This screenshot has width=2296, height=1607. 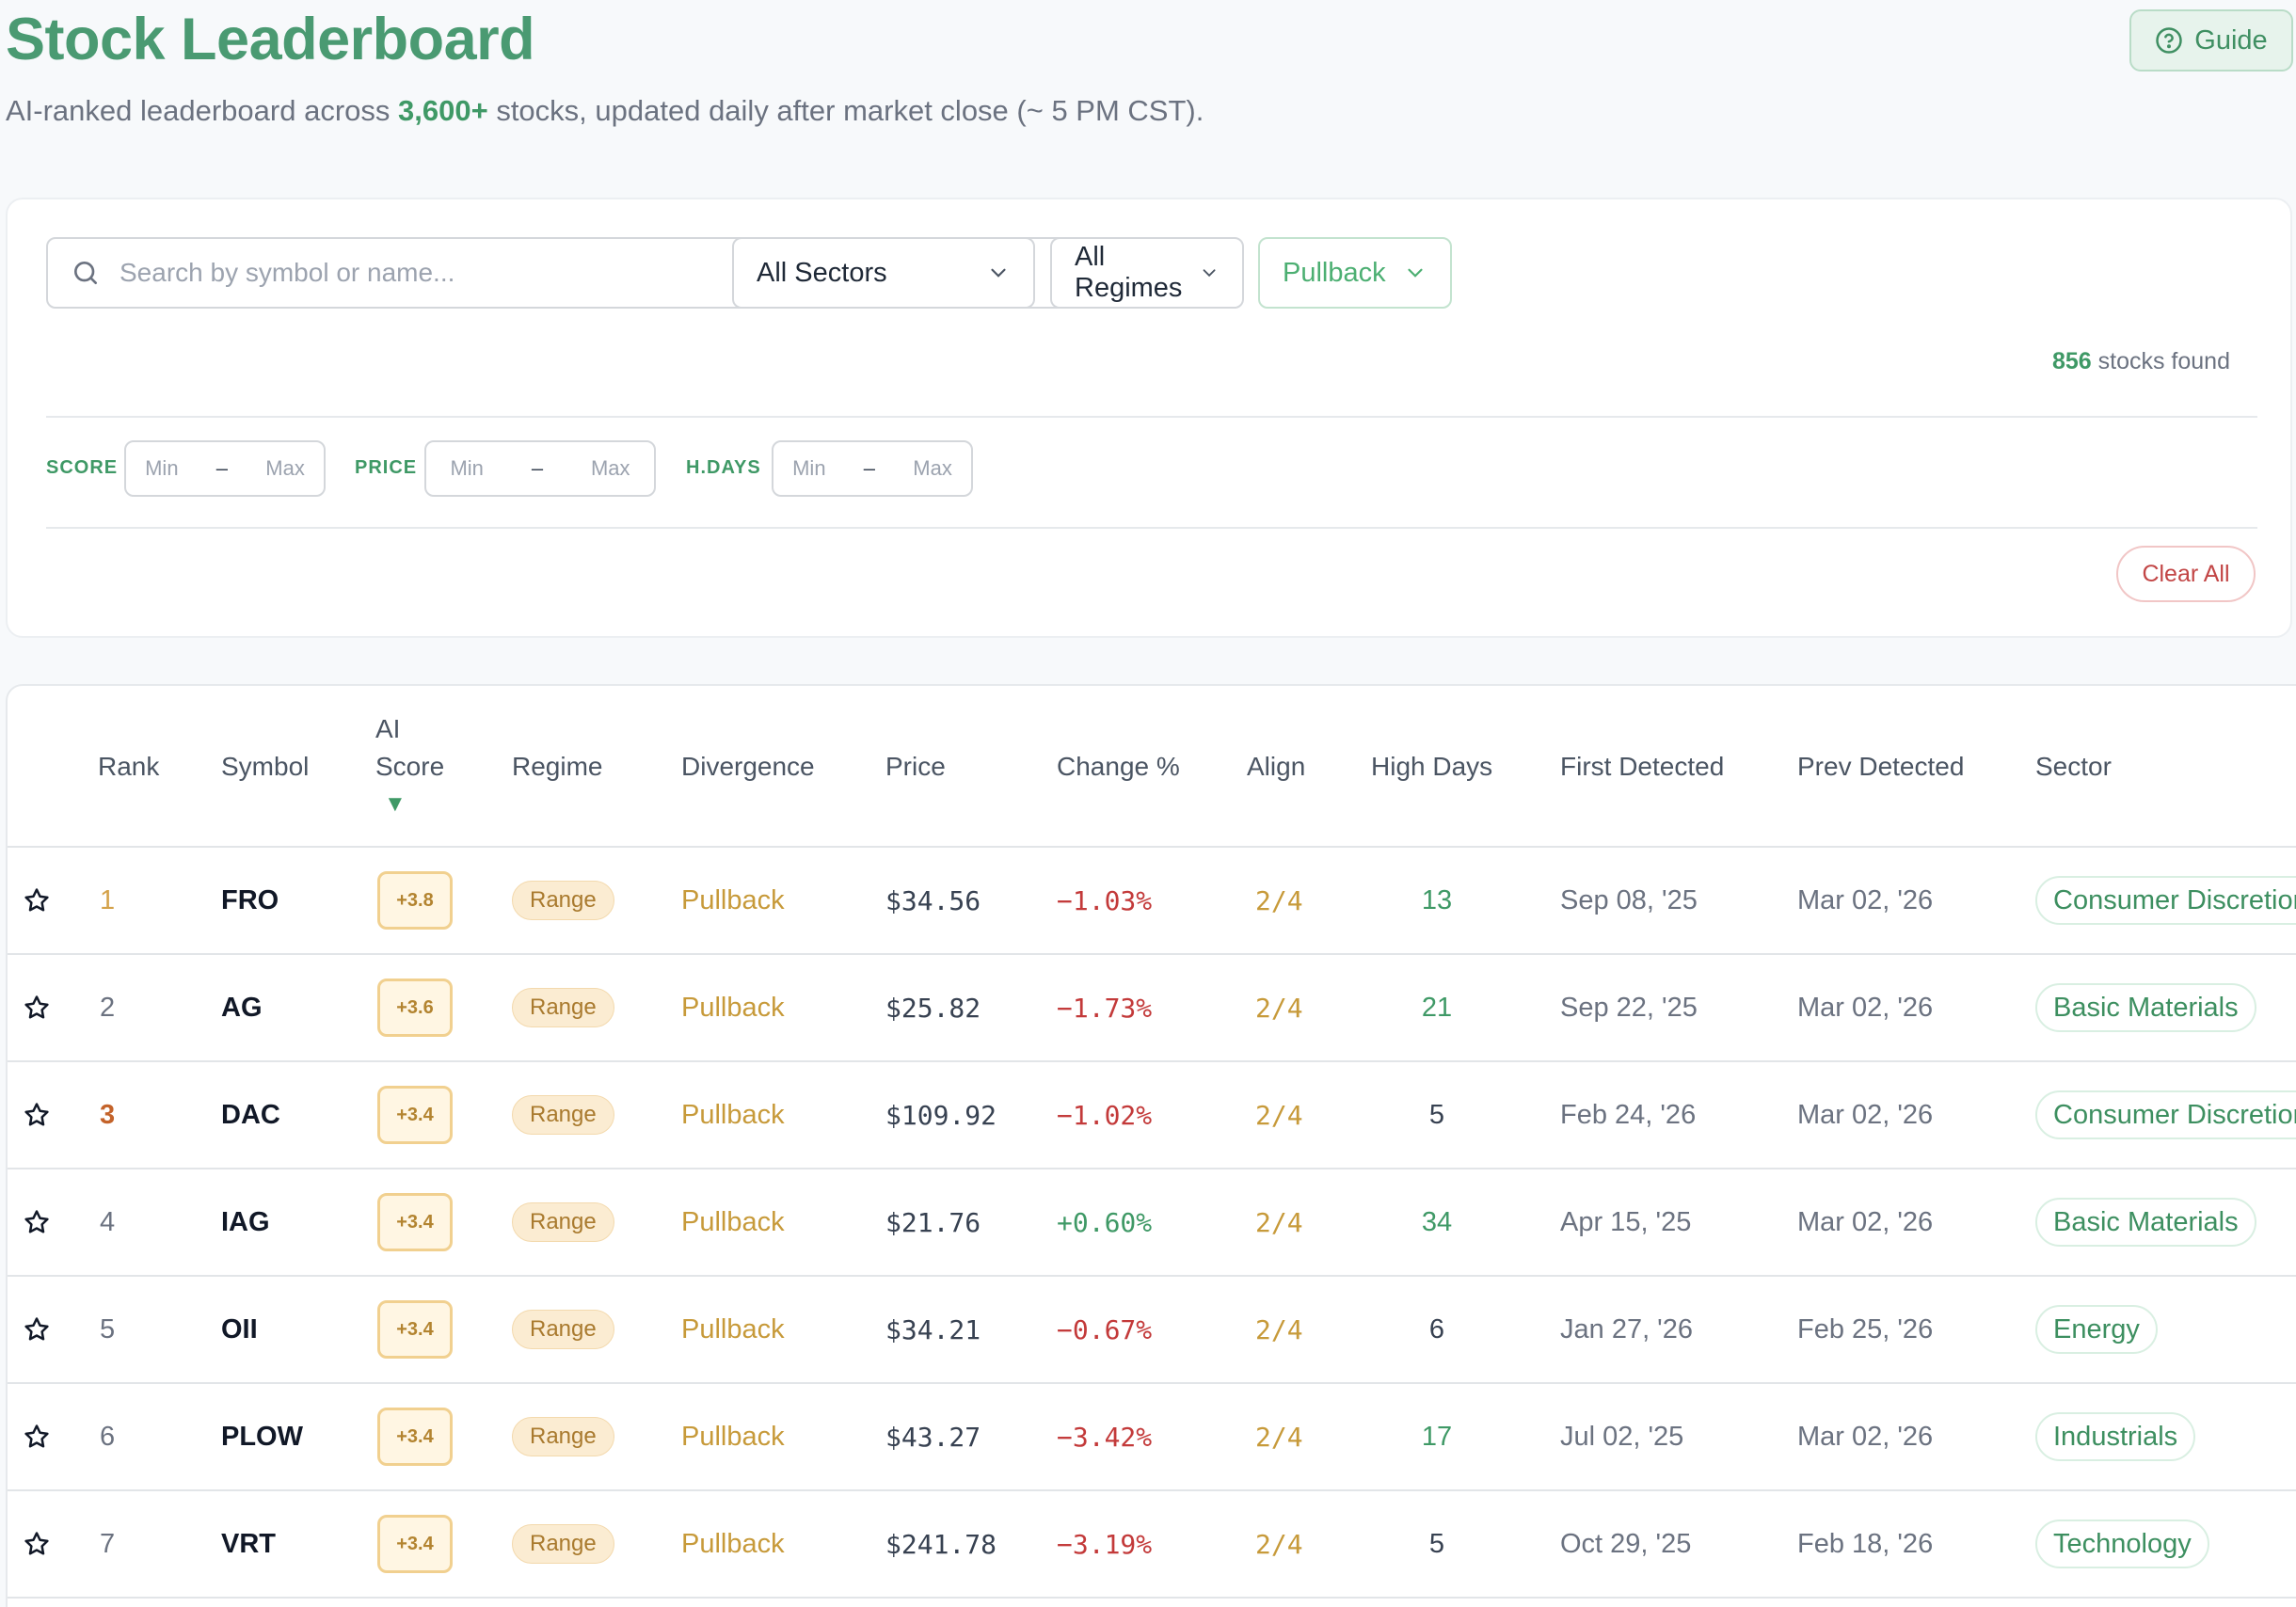 What do you see at coordinates (2186, 574) in the screenshot?
I see `clear-all-button: Clear All` at bounding box center [2186, 574].